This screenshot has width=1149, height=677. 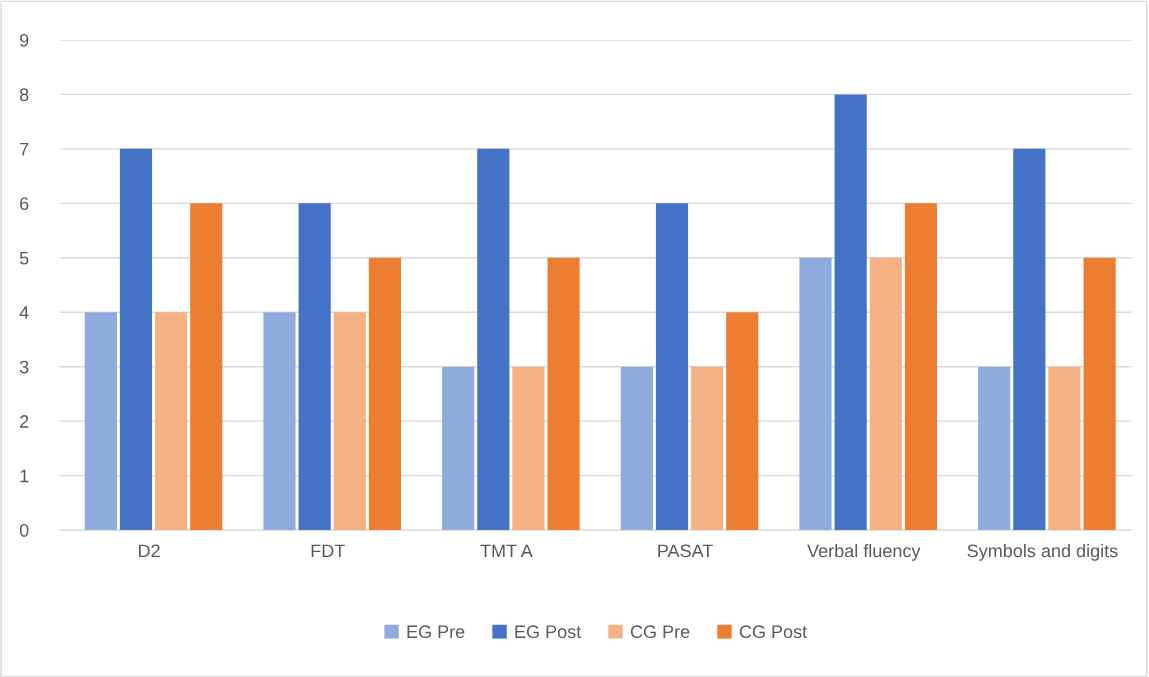 I want to click on y-tick-label: 7, so click(x=24, y=149).